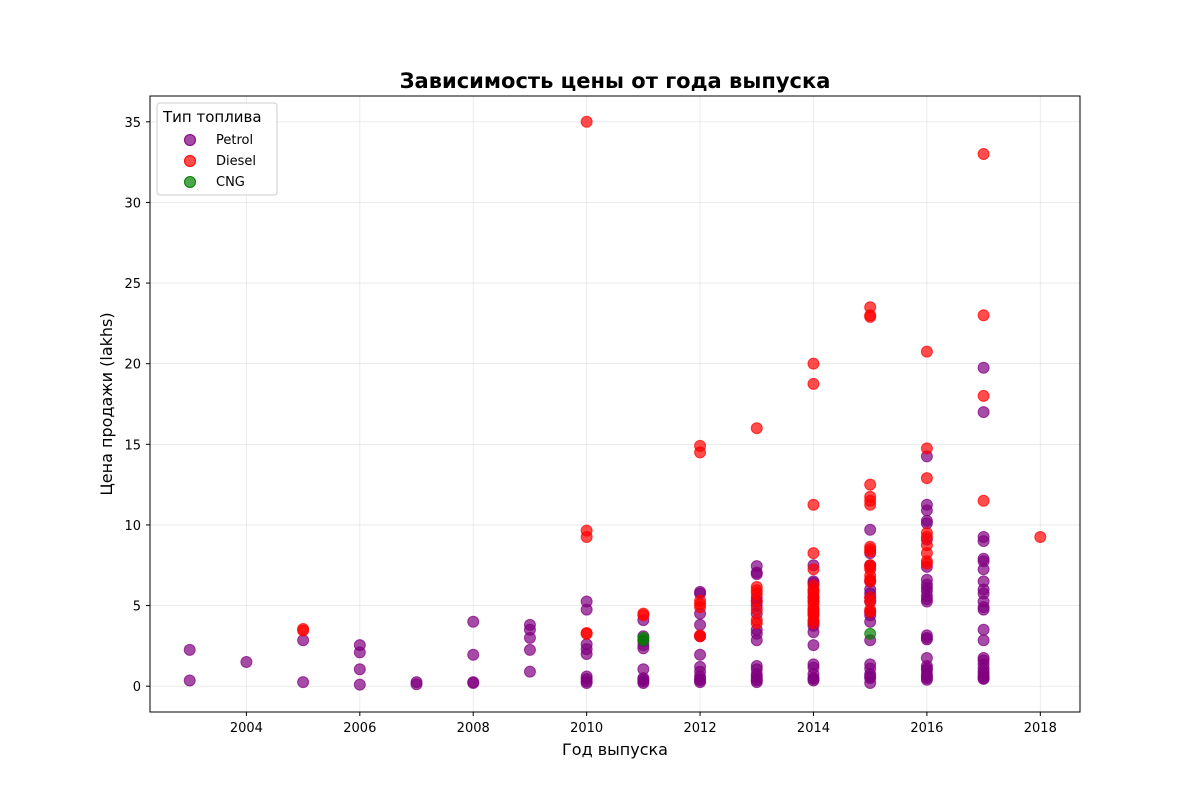 The height and width of the screenshot is (804, 1200). Describe the element at coordinates (473, 728) in the screenshot. I see `x-tick-label: 2008` at that location.